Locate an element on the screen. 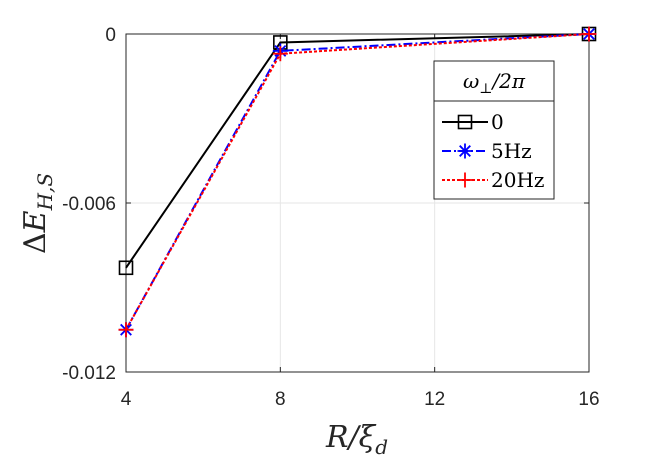 The width and height of the screenshot is (651, 457). legend-item: 20Hz is located at coordinates (493, 180).